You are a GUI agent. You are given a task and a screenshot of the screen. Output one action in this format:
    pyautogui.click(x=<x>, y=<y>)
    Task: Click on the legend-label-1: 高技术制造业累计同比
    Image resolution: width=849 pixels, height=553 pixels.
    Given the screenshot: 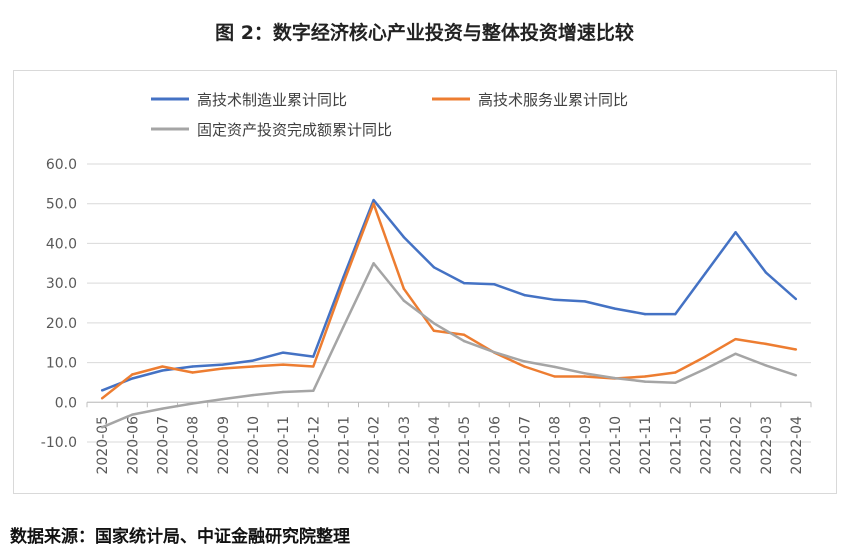 What is the action you would take?
    pyautogui.click(x=272, y=100)
    